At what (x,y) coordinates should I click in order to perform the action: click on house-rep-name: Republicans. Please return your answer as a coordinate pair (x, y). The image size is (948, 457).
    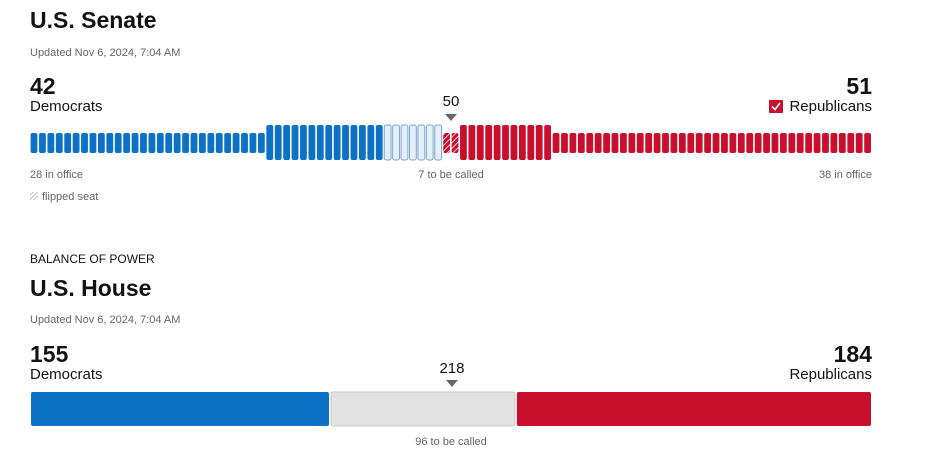
    Looking at the image, I should click on (830, 374).